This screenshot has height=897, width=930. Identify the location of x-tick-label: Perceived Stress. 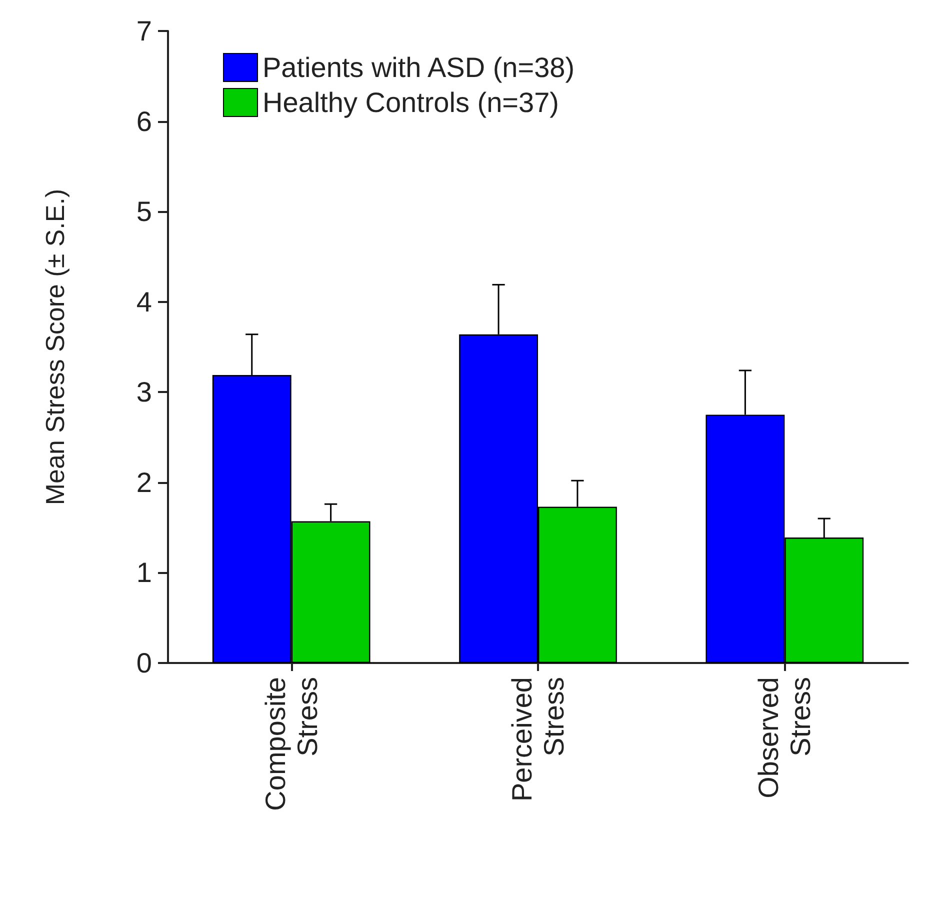
(538, 739).